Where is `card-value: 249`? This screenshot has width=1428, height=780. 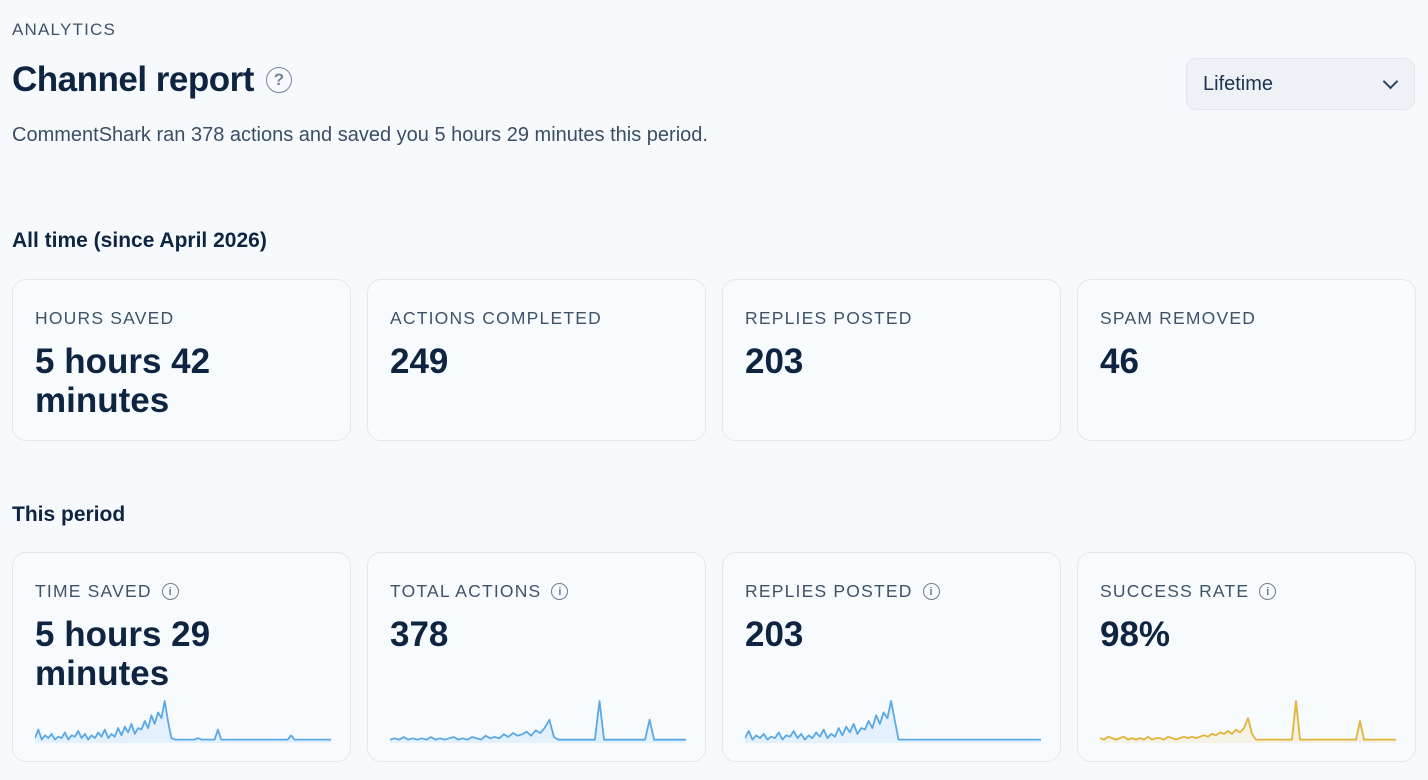 card-value: 249 is located at coordinates (419, 361).